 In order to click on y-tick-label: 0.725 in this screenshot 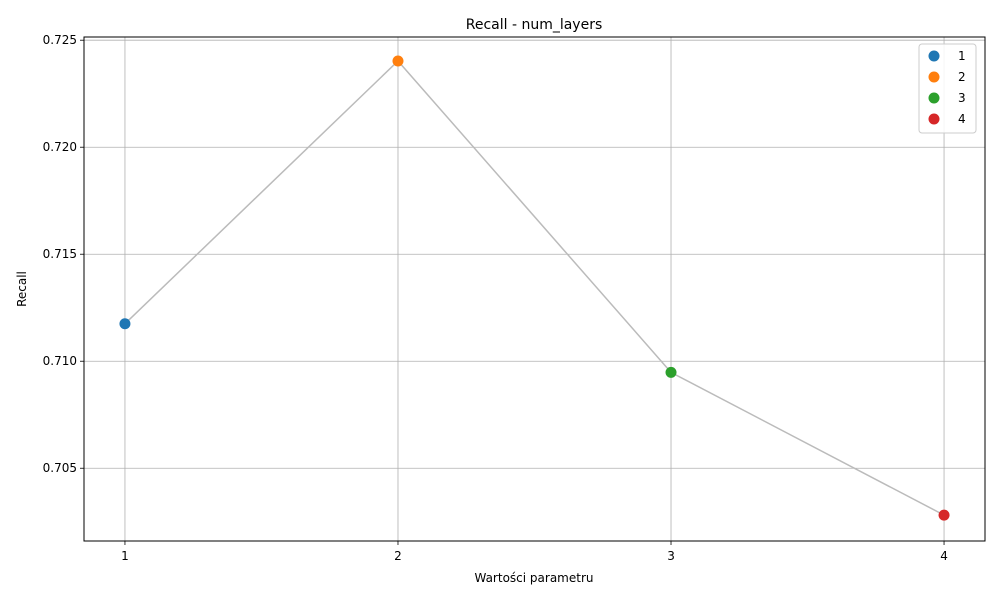, I will do `click(60, 40)`.